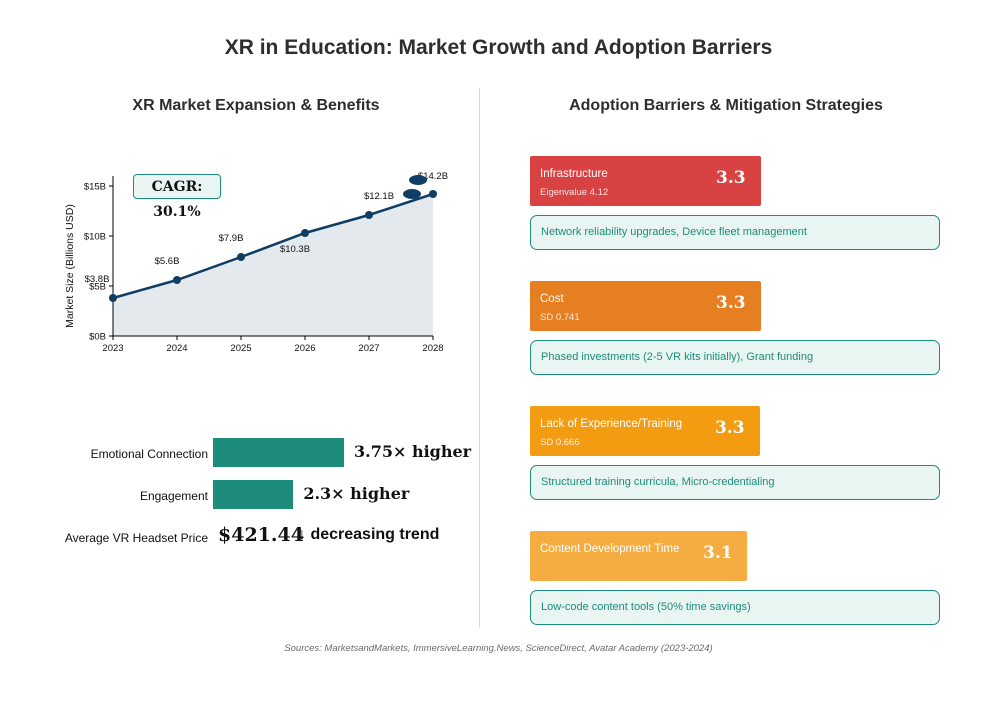 This screenshot has height=714, width=997. I want to click on y-tick-label: $15B, so click(95, 187).